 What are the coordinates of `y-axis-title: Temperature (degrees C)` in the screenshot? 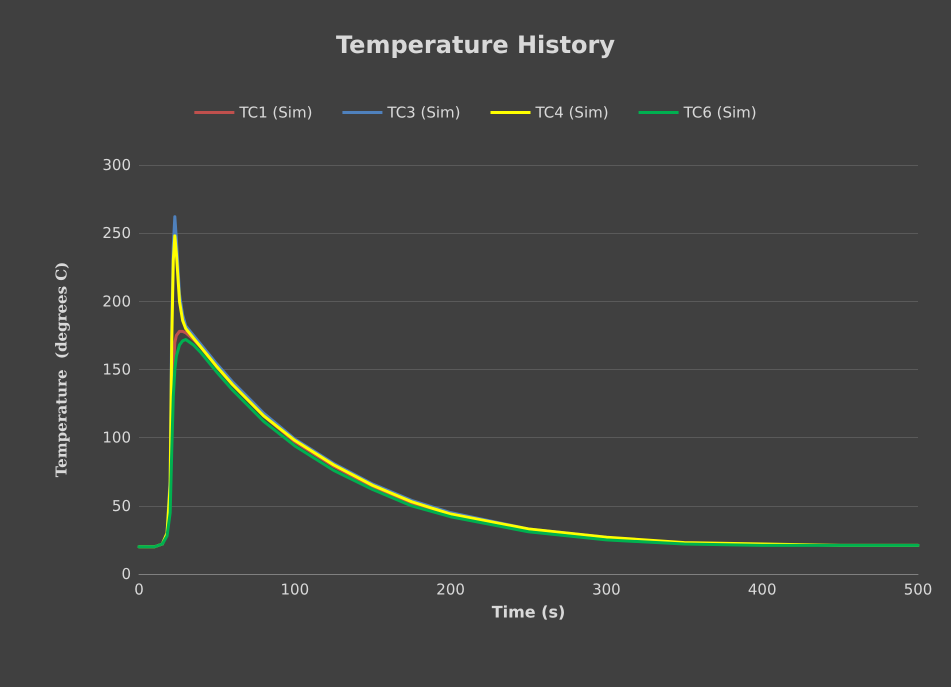 It's located at (61, 370).